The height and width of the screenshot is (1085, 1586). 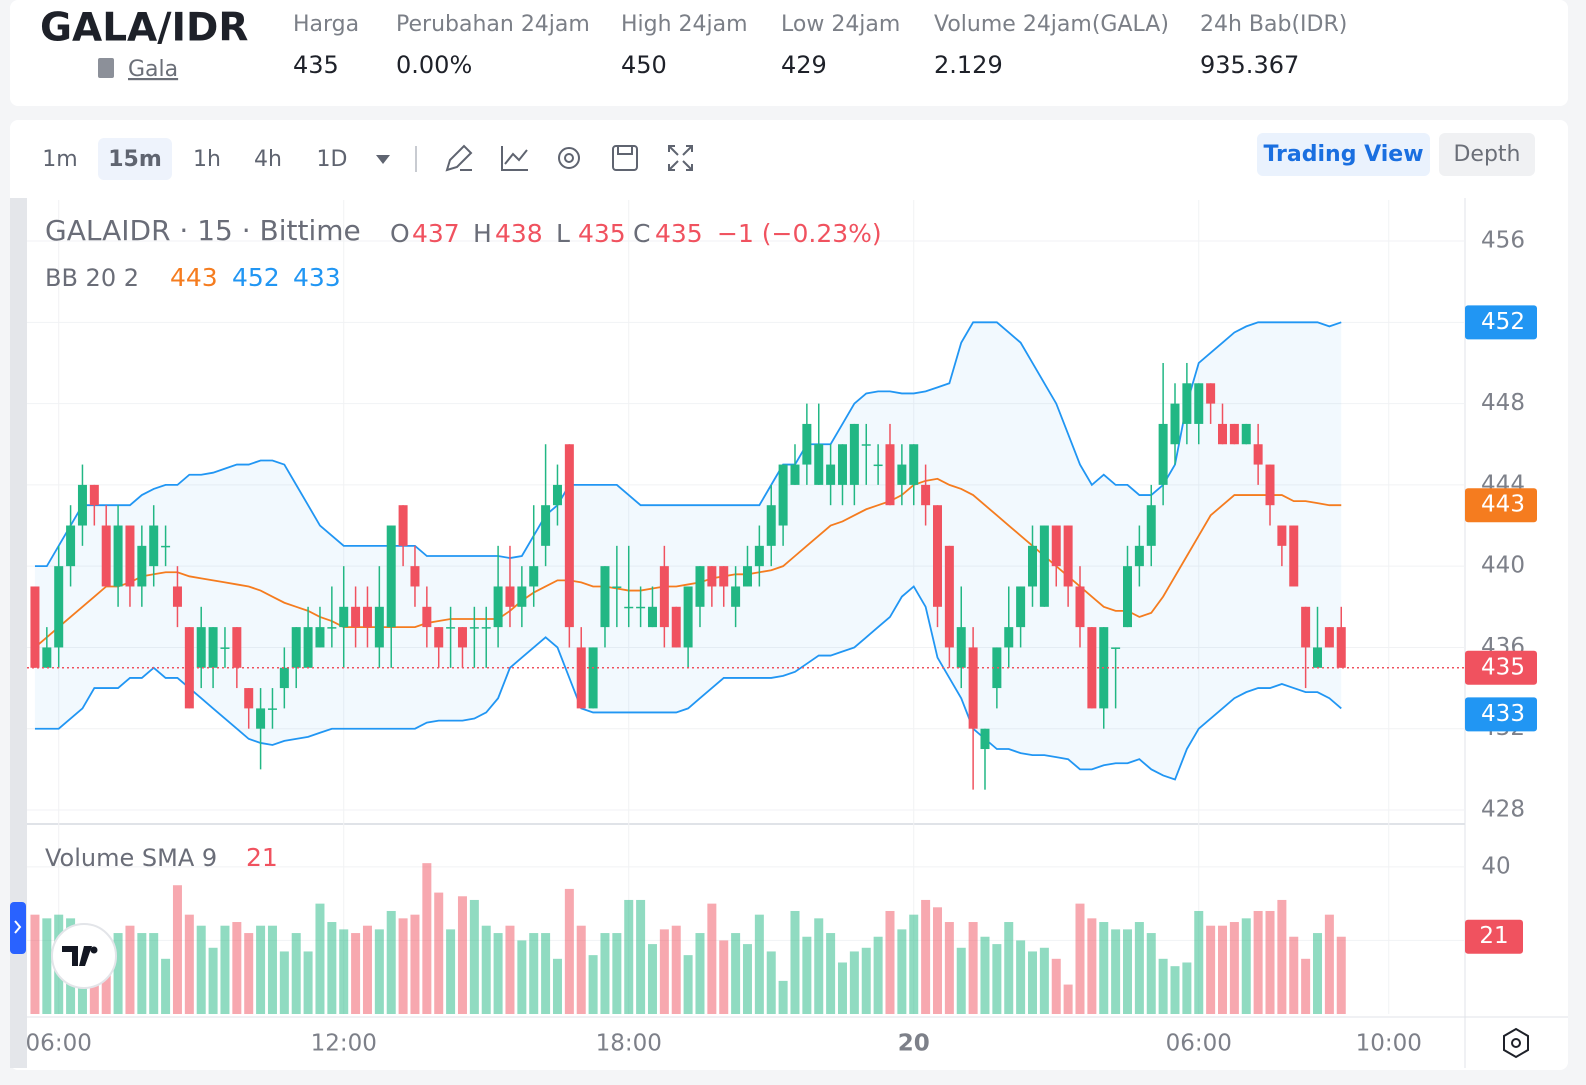 What do you see at coordinates (59, 159) in the screenshot?
I see `interval-button: 1m` at bounding box center [59, 159].